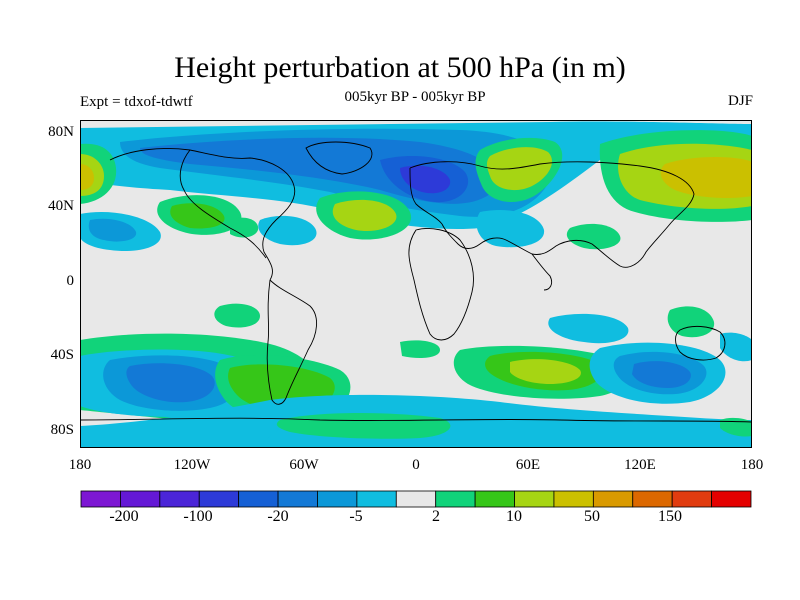 The image size is (800, 600). Describe the element at coordinates (198, 516) in the screenshot. I see `colorbar-label: -100` at that location.